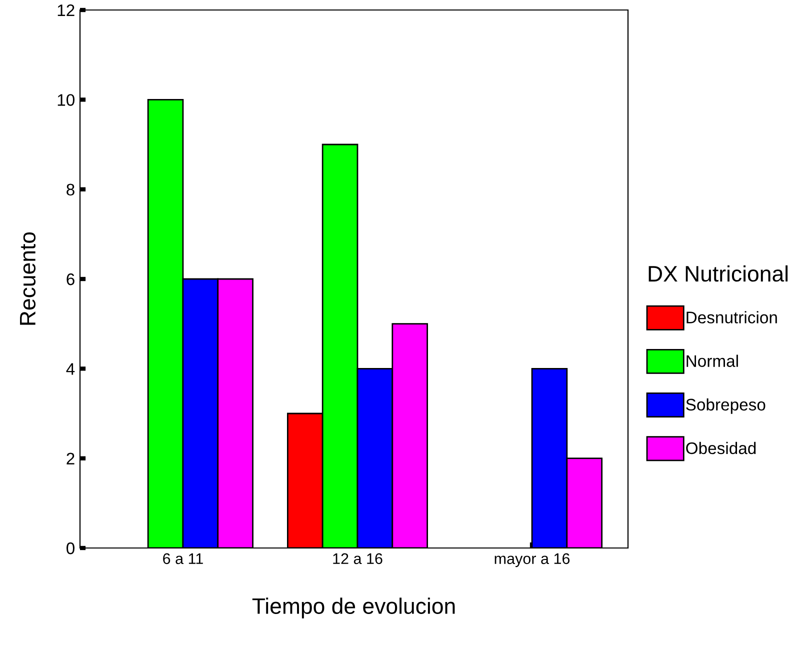  I want to click on y-tick-label: 2, so click(70, 458).